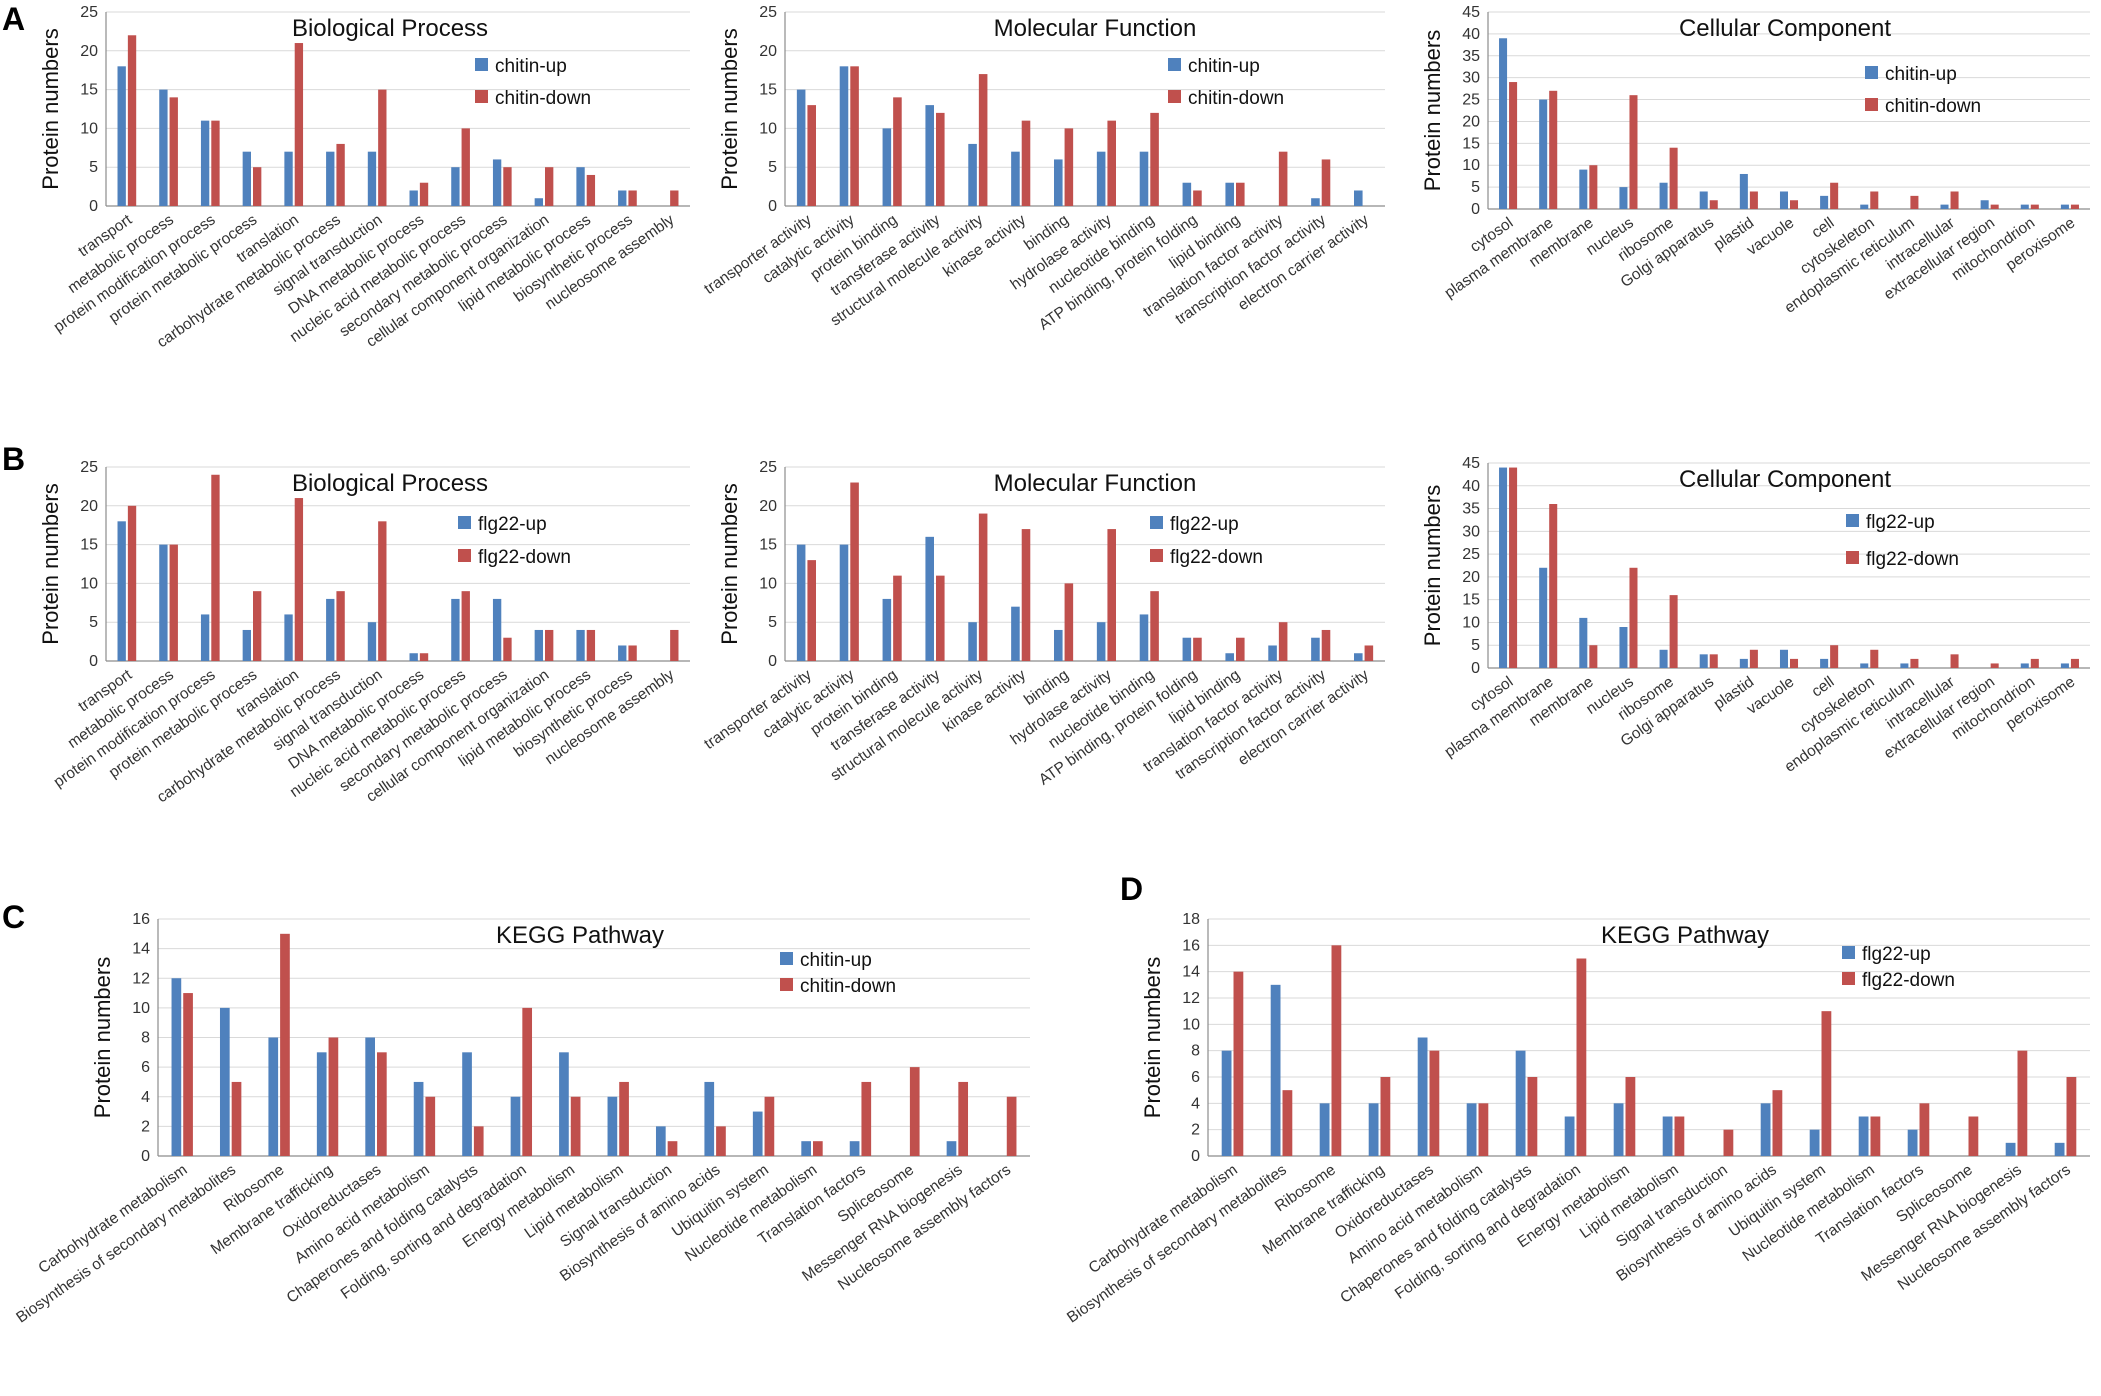  Describe the element at coordinates (1471, 463) in the screenshot. I see `y-tick-label: 45` at that location.